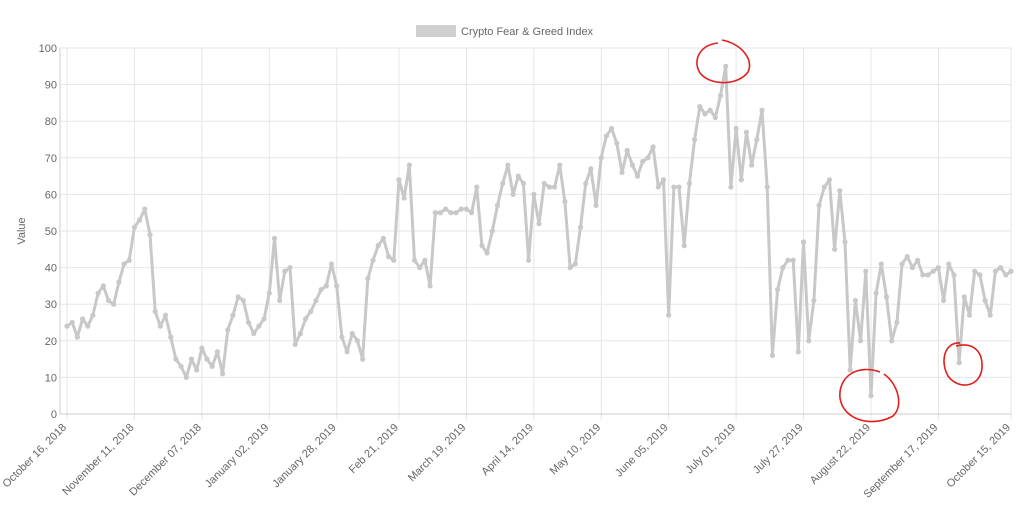 This screenshot has height=523, width=1024. What do you see at coordinates (98, 460) in the screenshot?
I see `x-tick-label: November 11, 2018` at bounding box center [98, 460].